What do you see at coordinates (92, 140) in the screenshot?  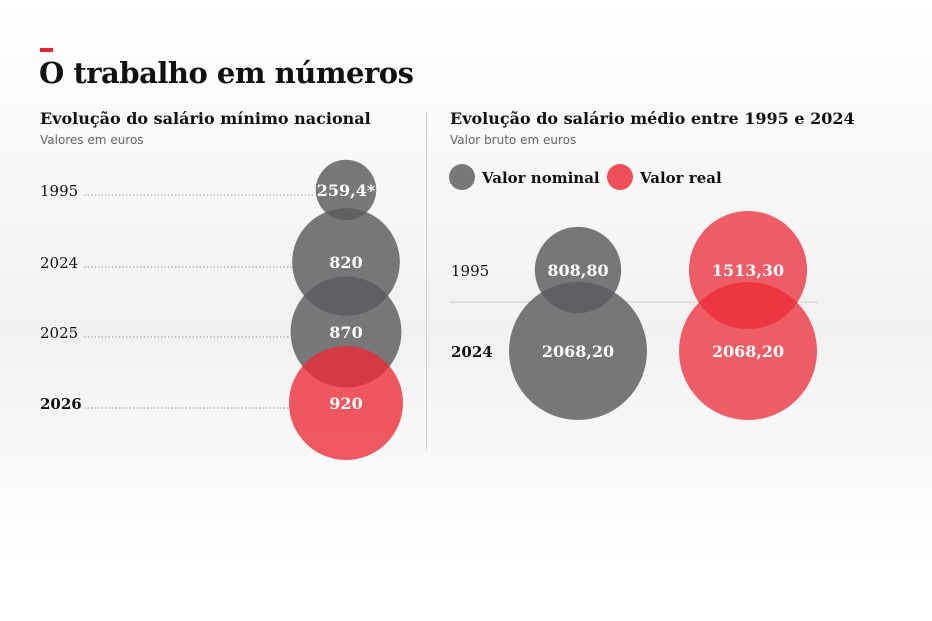 I see `left-chart-subtitle: Valores em euros` at bounding box center [92, 140].